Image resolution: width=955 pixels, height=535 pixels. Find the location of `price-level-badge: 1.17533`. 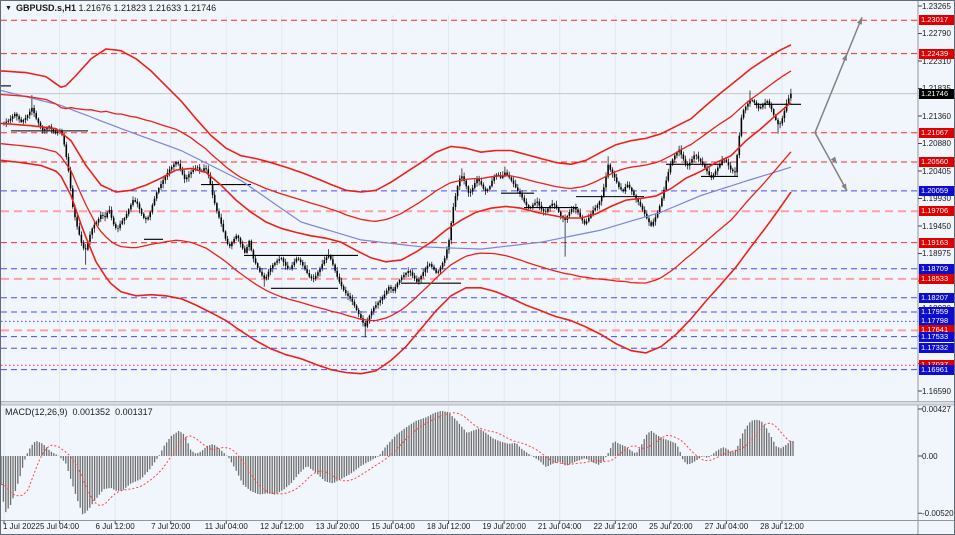

price-level-badge: 1.17533 is located at coordinates (936, 336).